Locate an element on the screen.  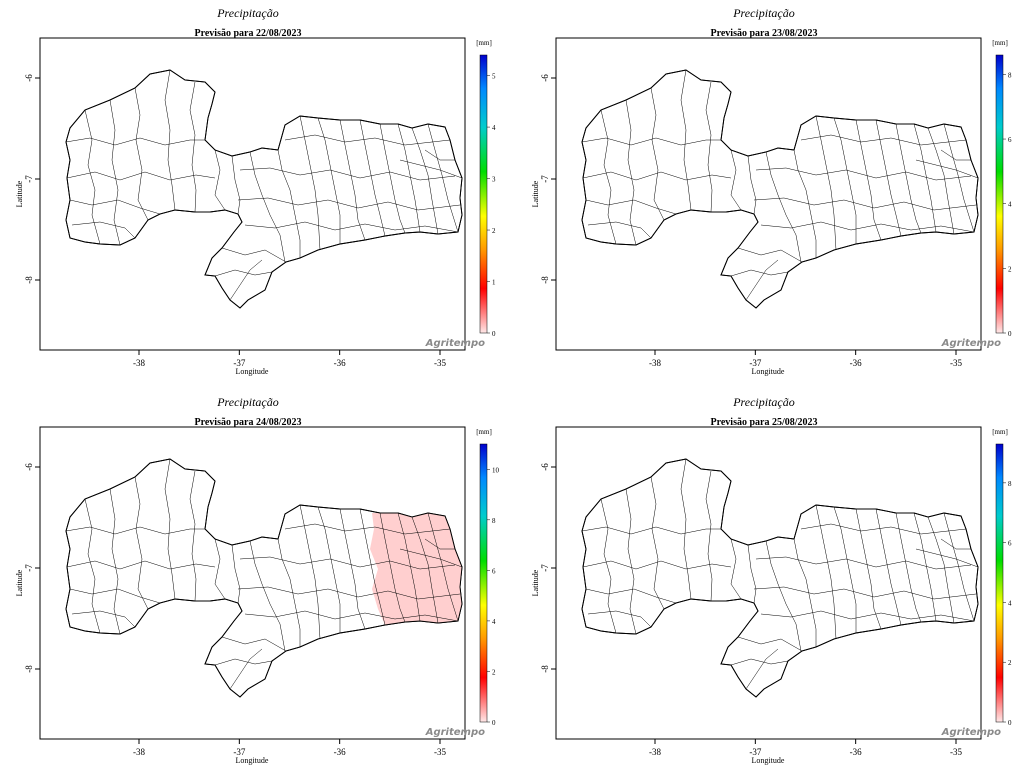
colorbar-tick-label: 1 is located at coordinates (494, 283).